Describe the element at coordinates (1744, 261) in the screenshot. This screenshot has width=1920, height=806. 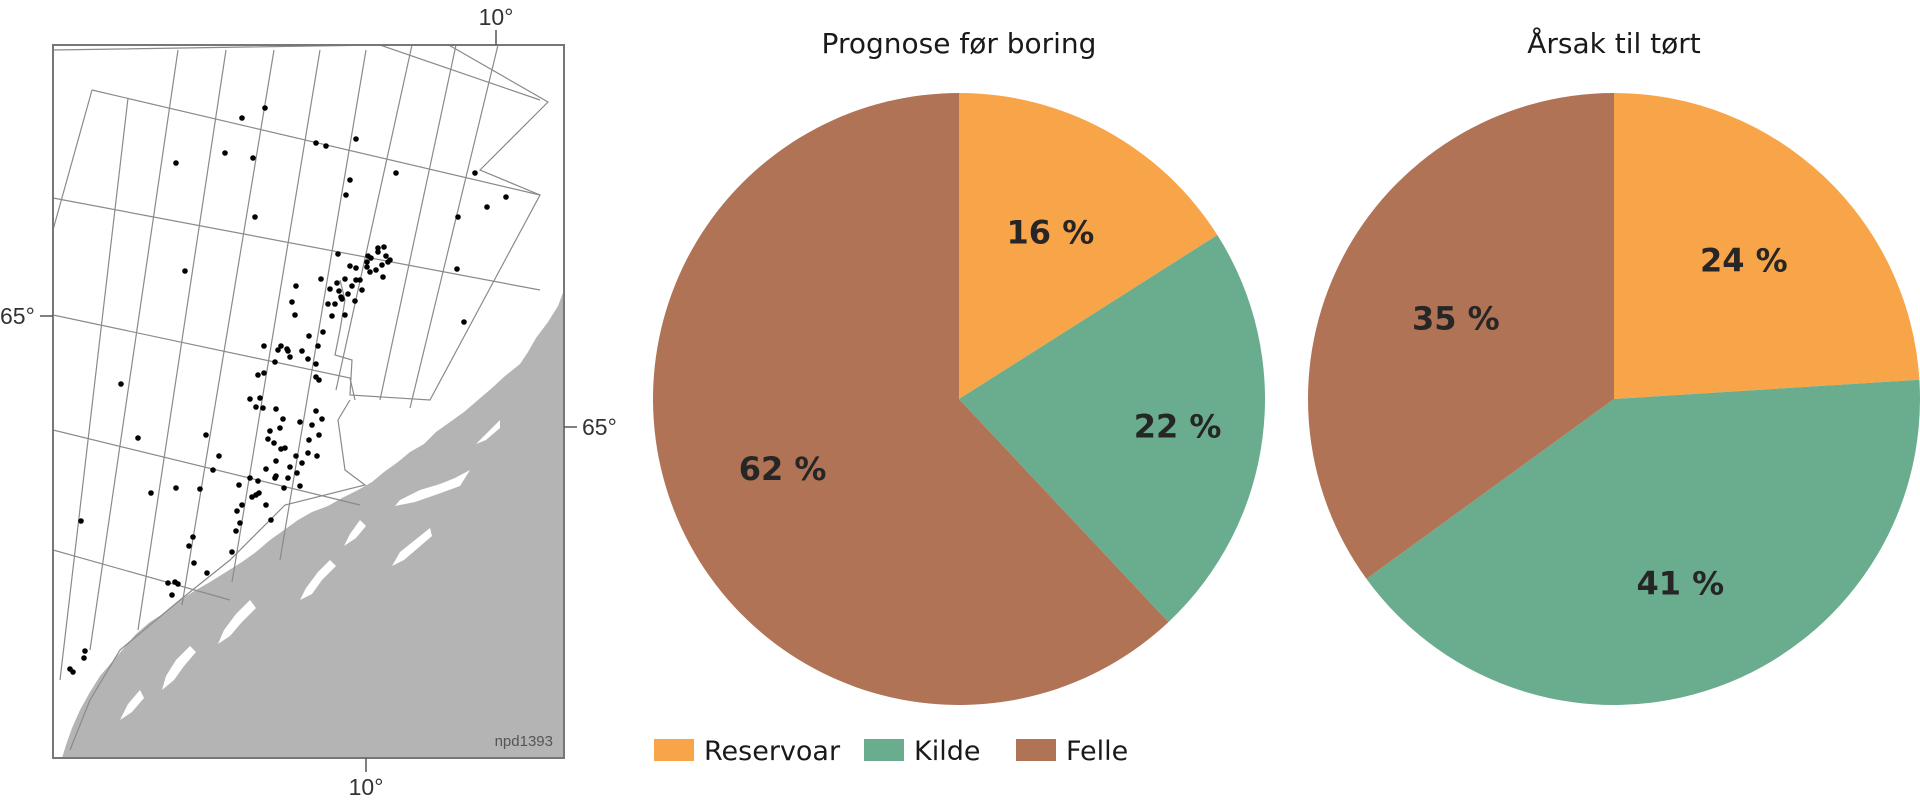
I see `slice-label-reservoar: 24 %` at that location.